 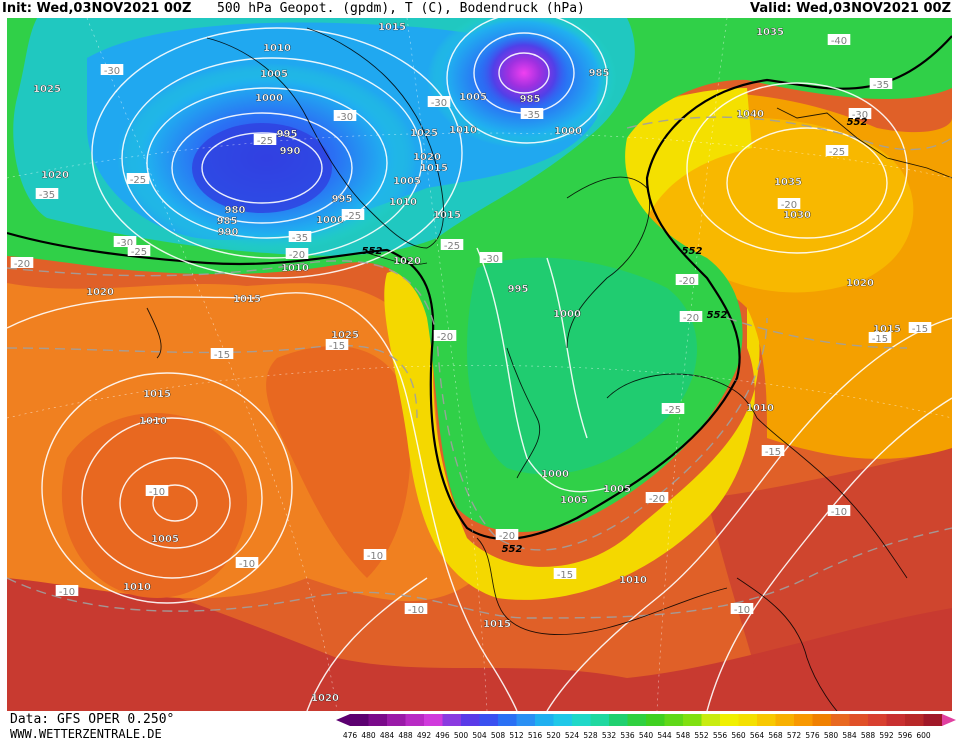 What do you see at coordinates (289, 151) in the screenshot?
I see `pressure-label: 990` at bounding box center [289, 151].